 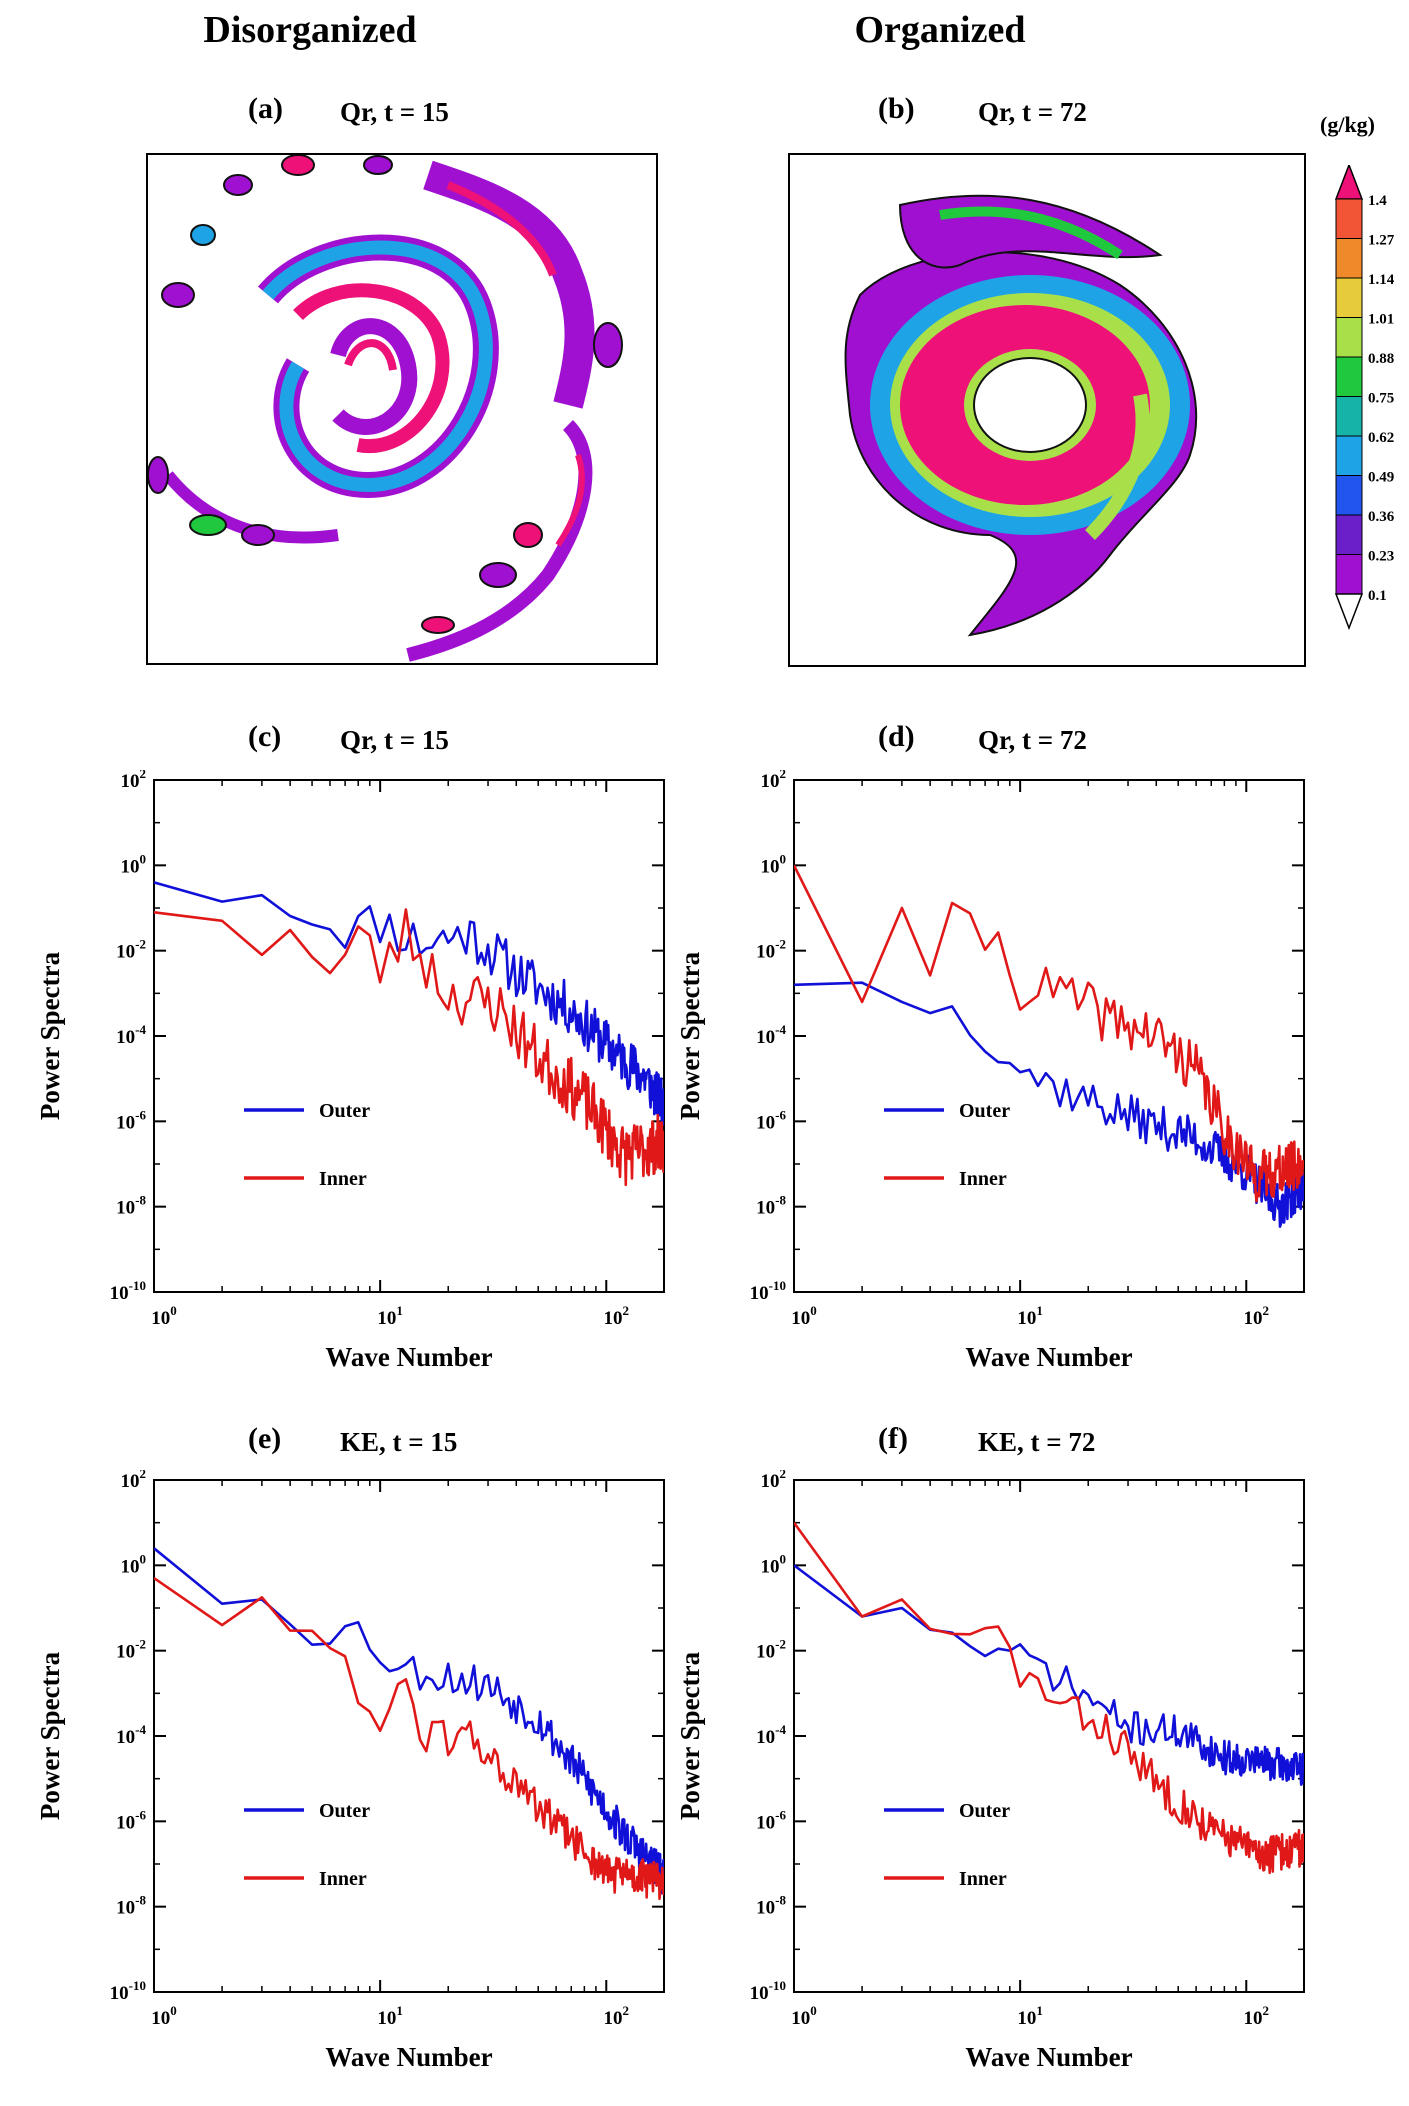 I want to click on colorbar-level-label: 0.49, so click(x=1381, y=478).